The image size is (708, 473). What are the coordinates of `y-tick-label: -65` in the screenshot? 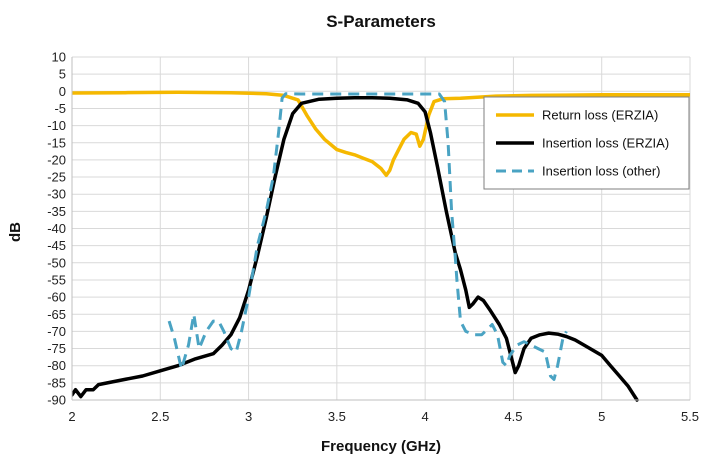 It's located at (56, 314).